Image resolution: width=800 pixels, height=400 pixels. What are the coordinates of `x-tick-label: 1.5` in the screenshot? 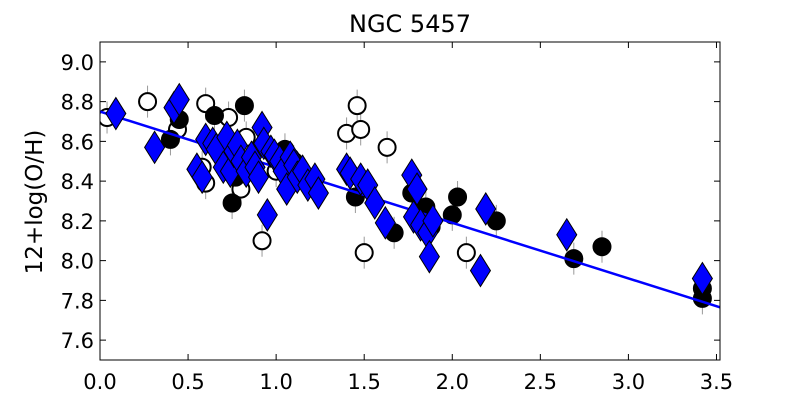 It's located at (364, 382).